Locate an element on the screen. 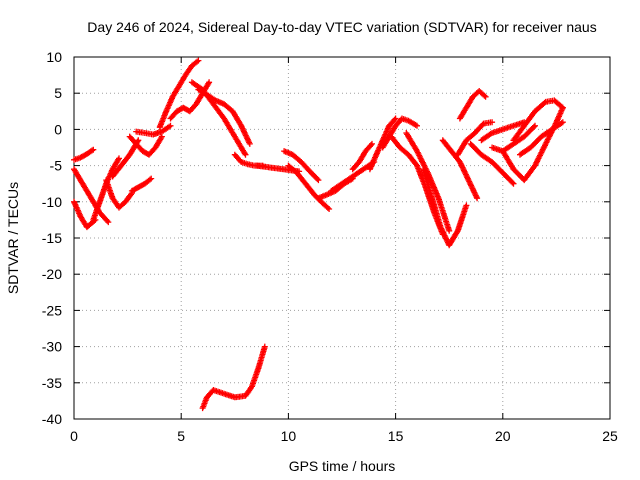  x-axis-label: GPS time / hours is located at coordinates (342, 466).